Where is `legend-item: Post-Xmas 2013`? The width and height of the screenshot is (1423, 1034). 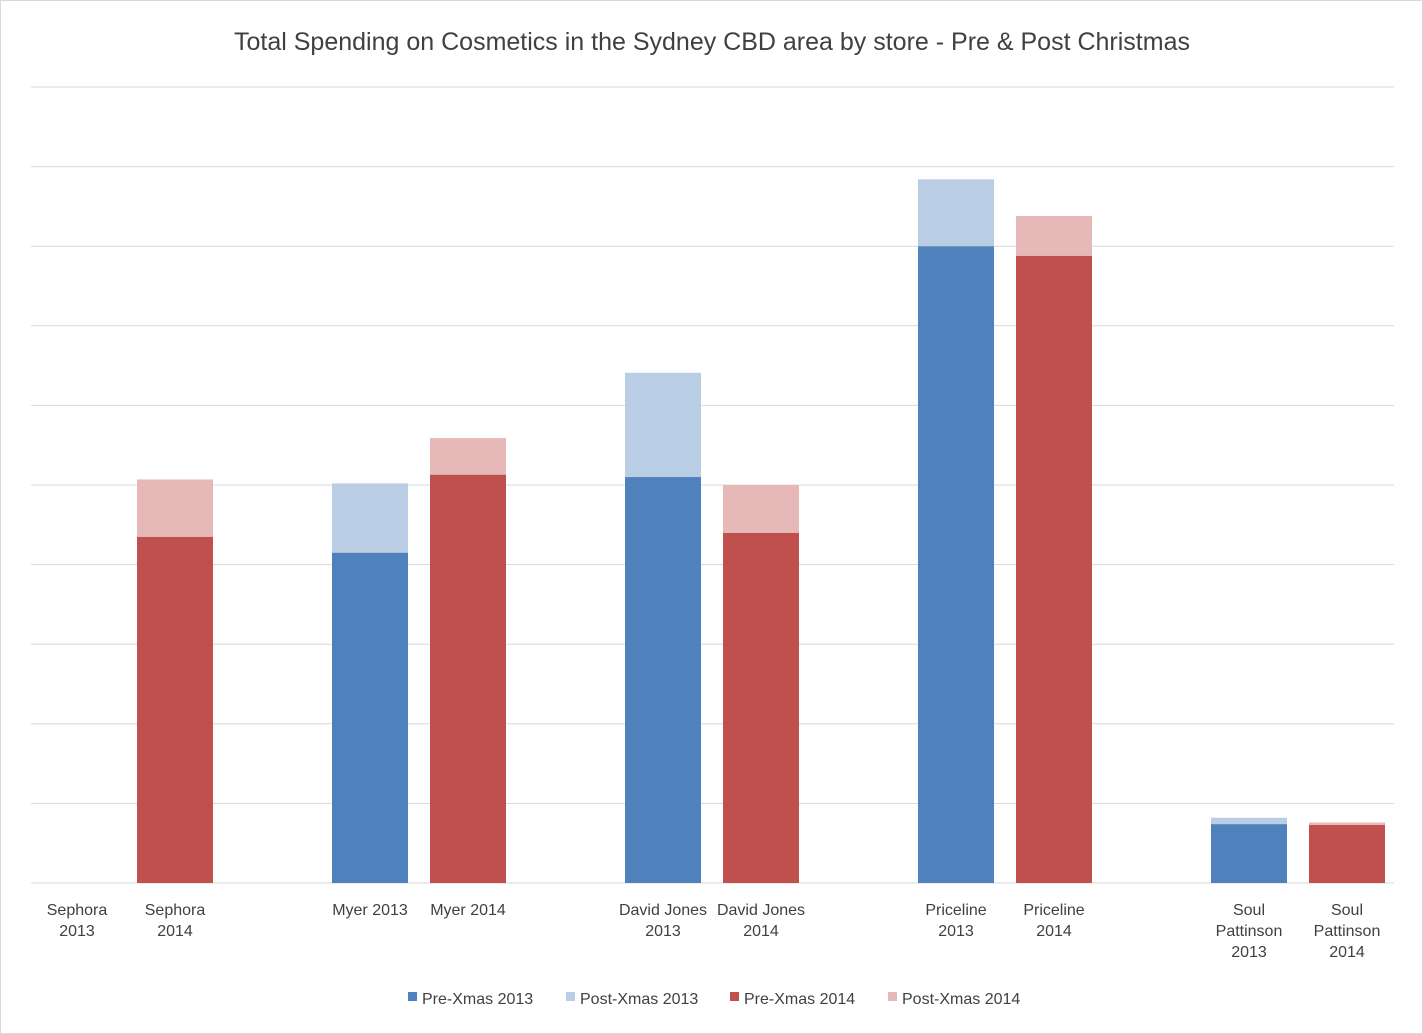 legend-item: Post-Xmas 2013 is located at coordinates (632, 999).